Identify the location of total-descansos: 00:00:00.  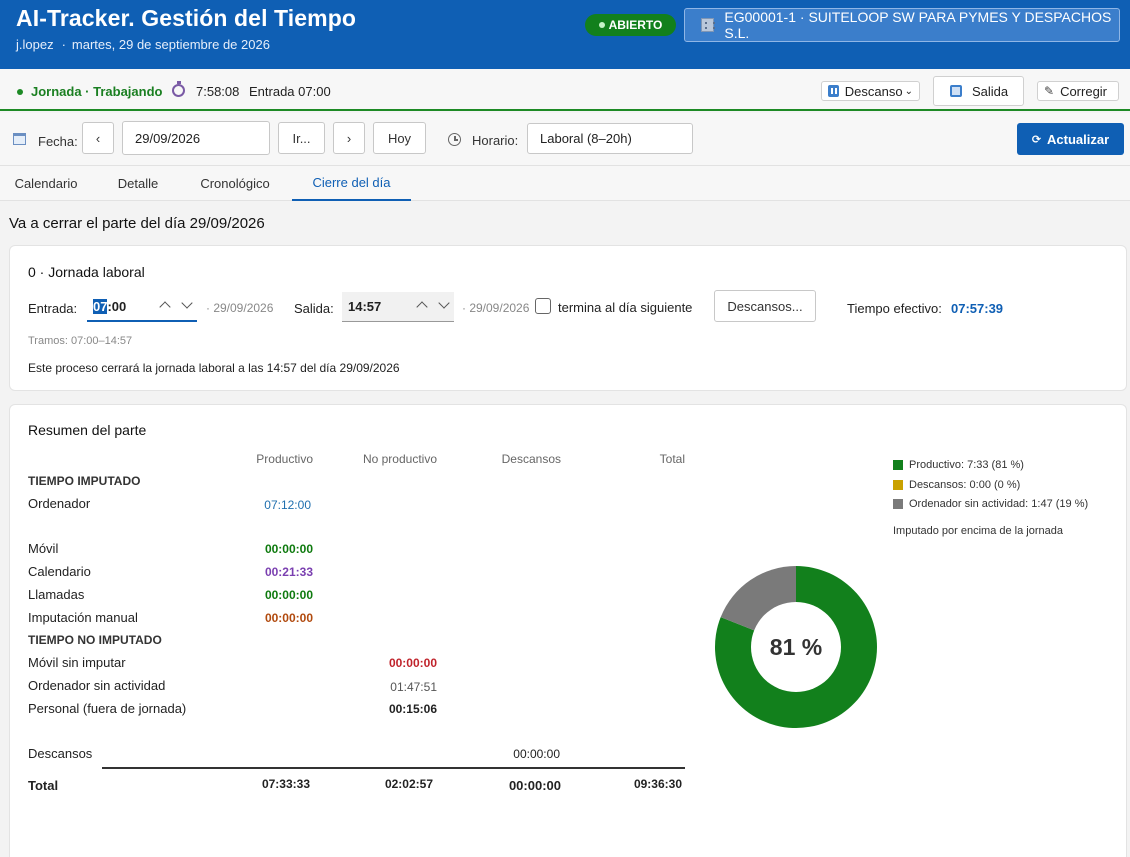
(534, 785).